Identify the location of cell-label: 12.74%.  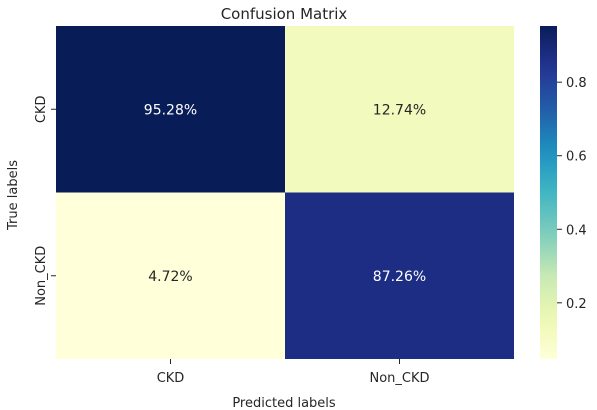
(399, 110).